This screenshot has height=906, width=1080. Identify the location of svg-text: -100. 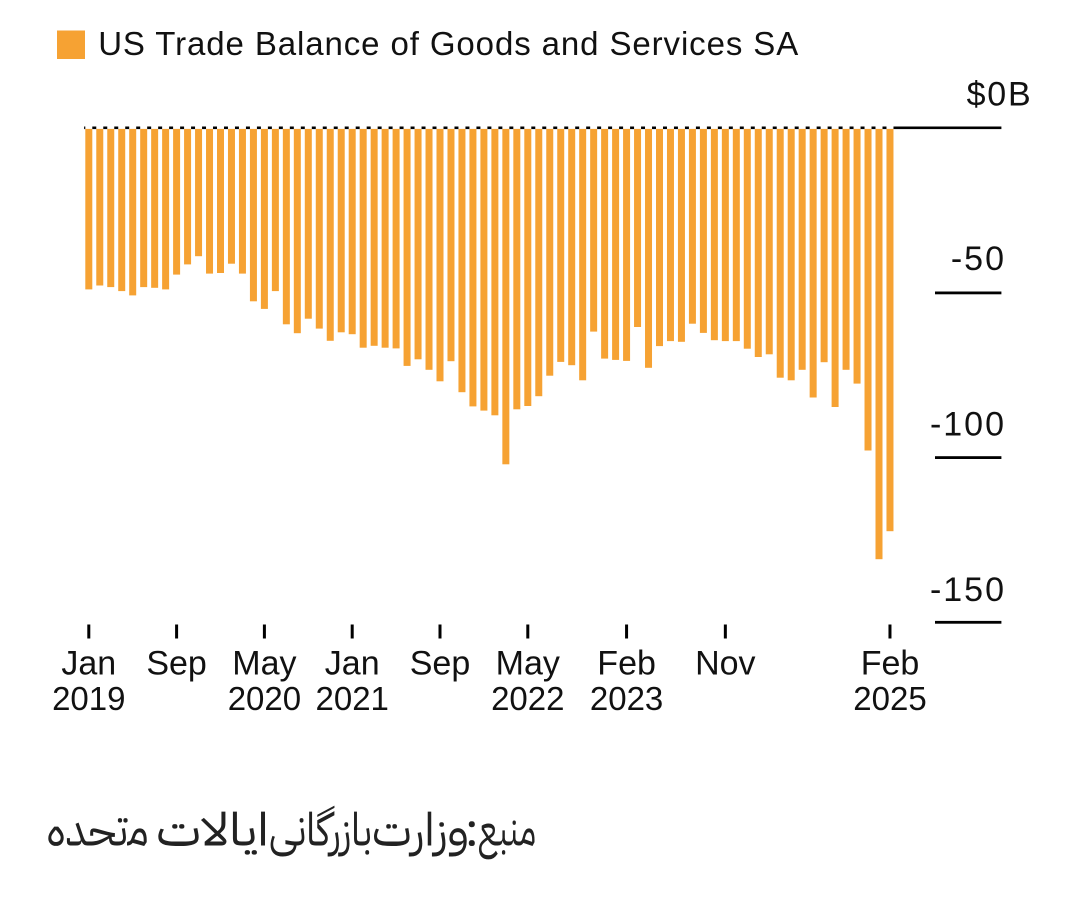
(968, 425).